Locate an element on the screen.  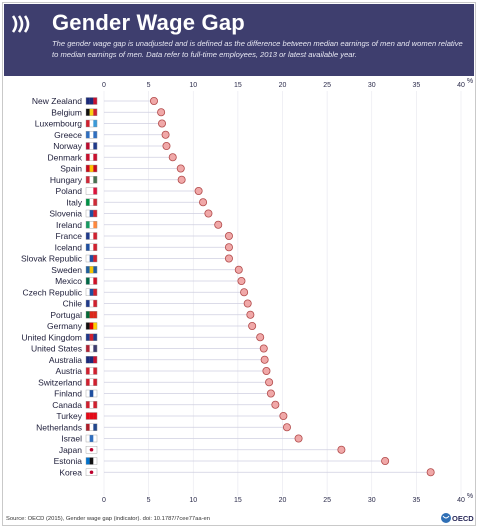
x-tick-label-bottom: 0 is located at coordinates (104, 500).